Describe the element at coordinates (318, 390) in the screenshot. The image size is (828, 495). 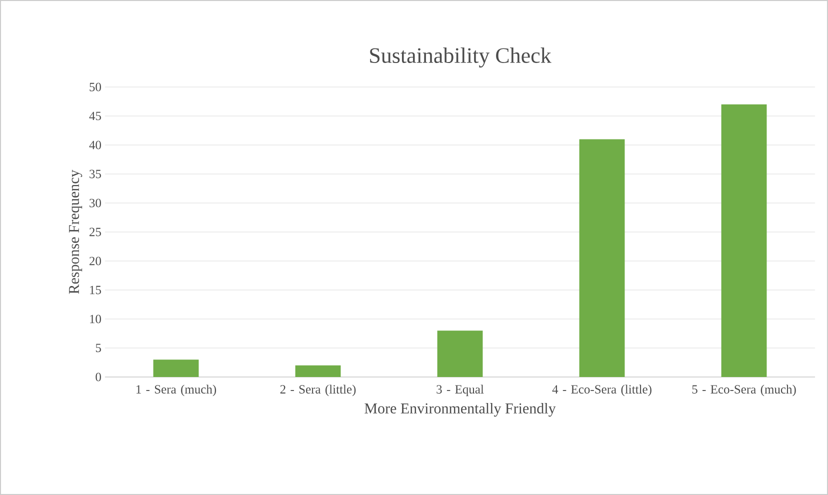
I see `x-tick-label: 2 - Sera (little)` at that location.